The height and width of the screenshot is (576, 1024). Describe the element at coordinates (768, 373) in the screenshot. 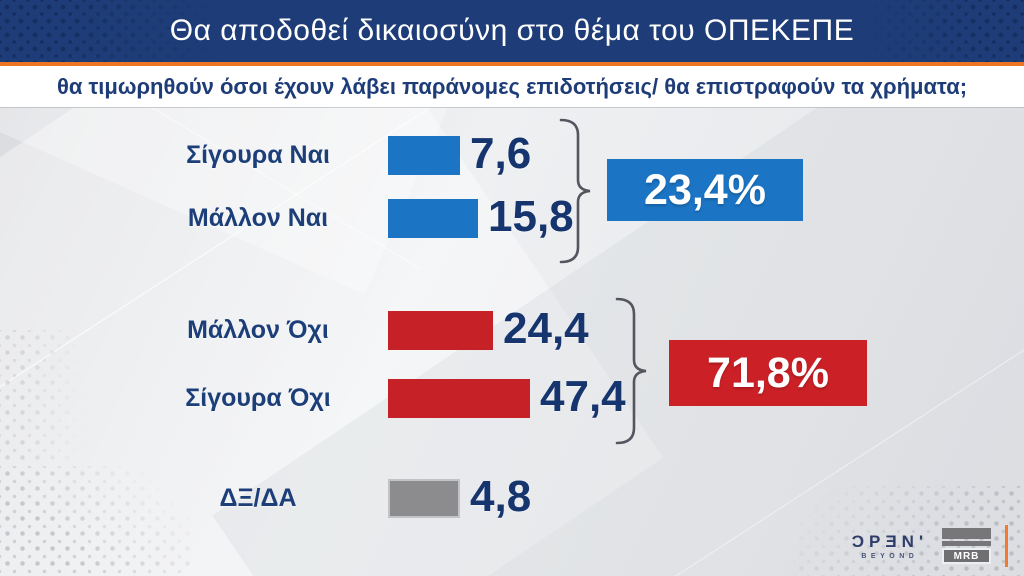

I see `total-no-badge: 71,8%` at that location.